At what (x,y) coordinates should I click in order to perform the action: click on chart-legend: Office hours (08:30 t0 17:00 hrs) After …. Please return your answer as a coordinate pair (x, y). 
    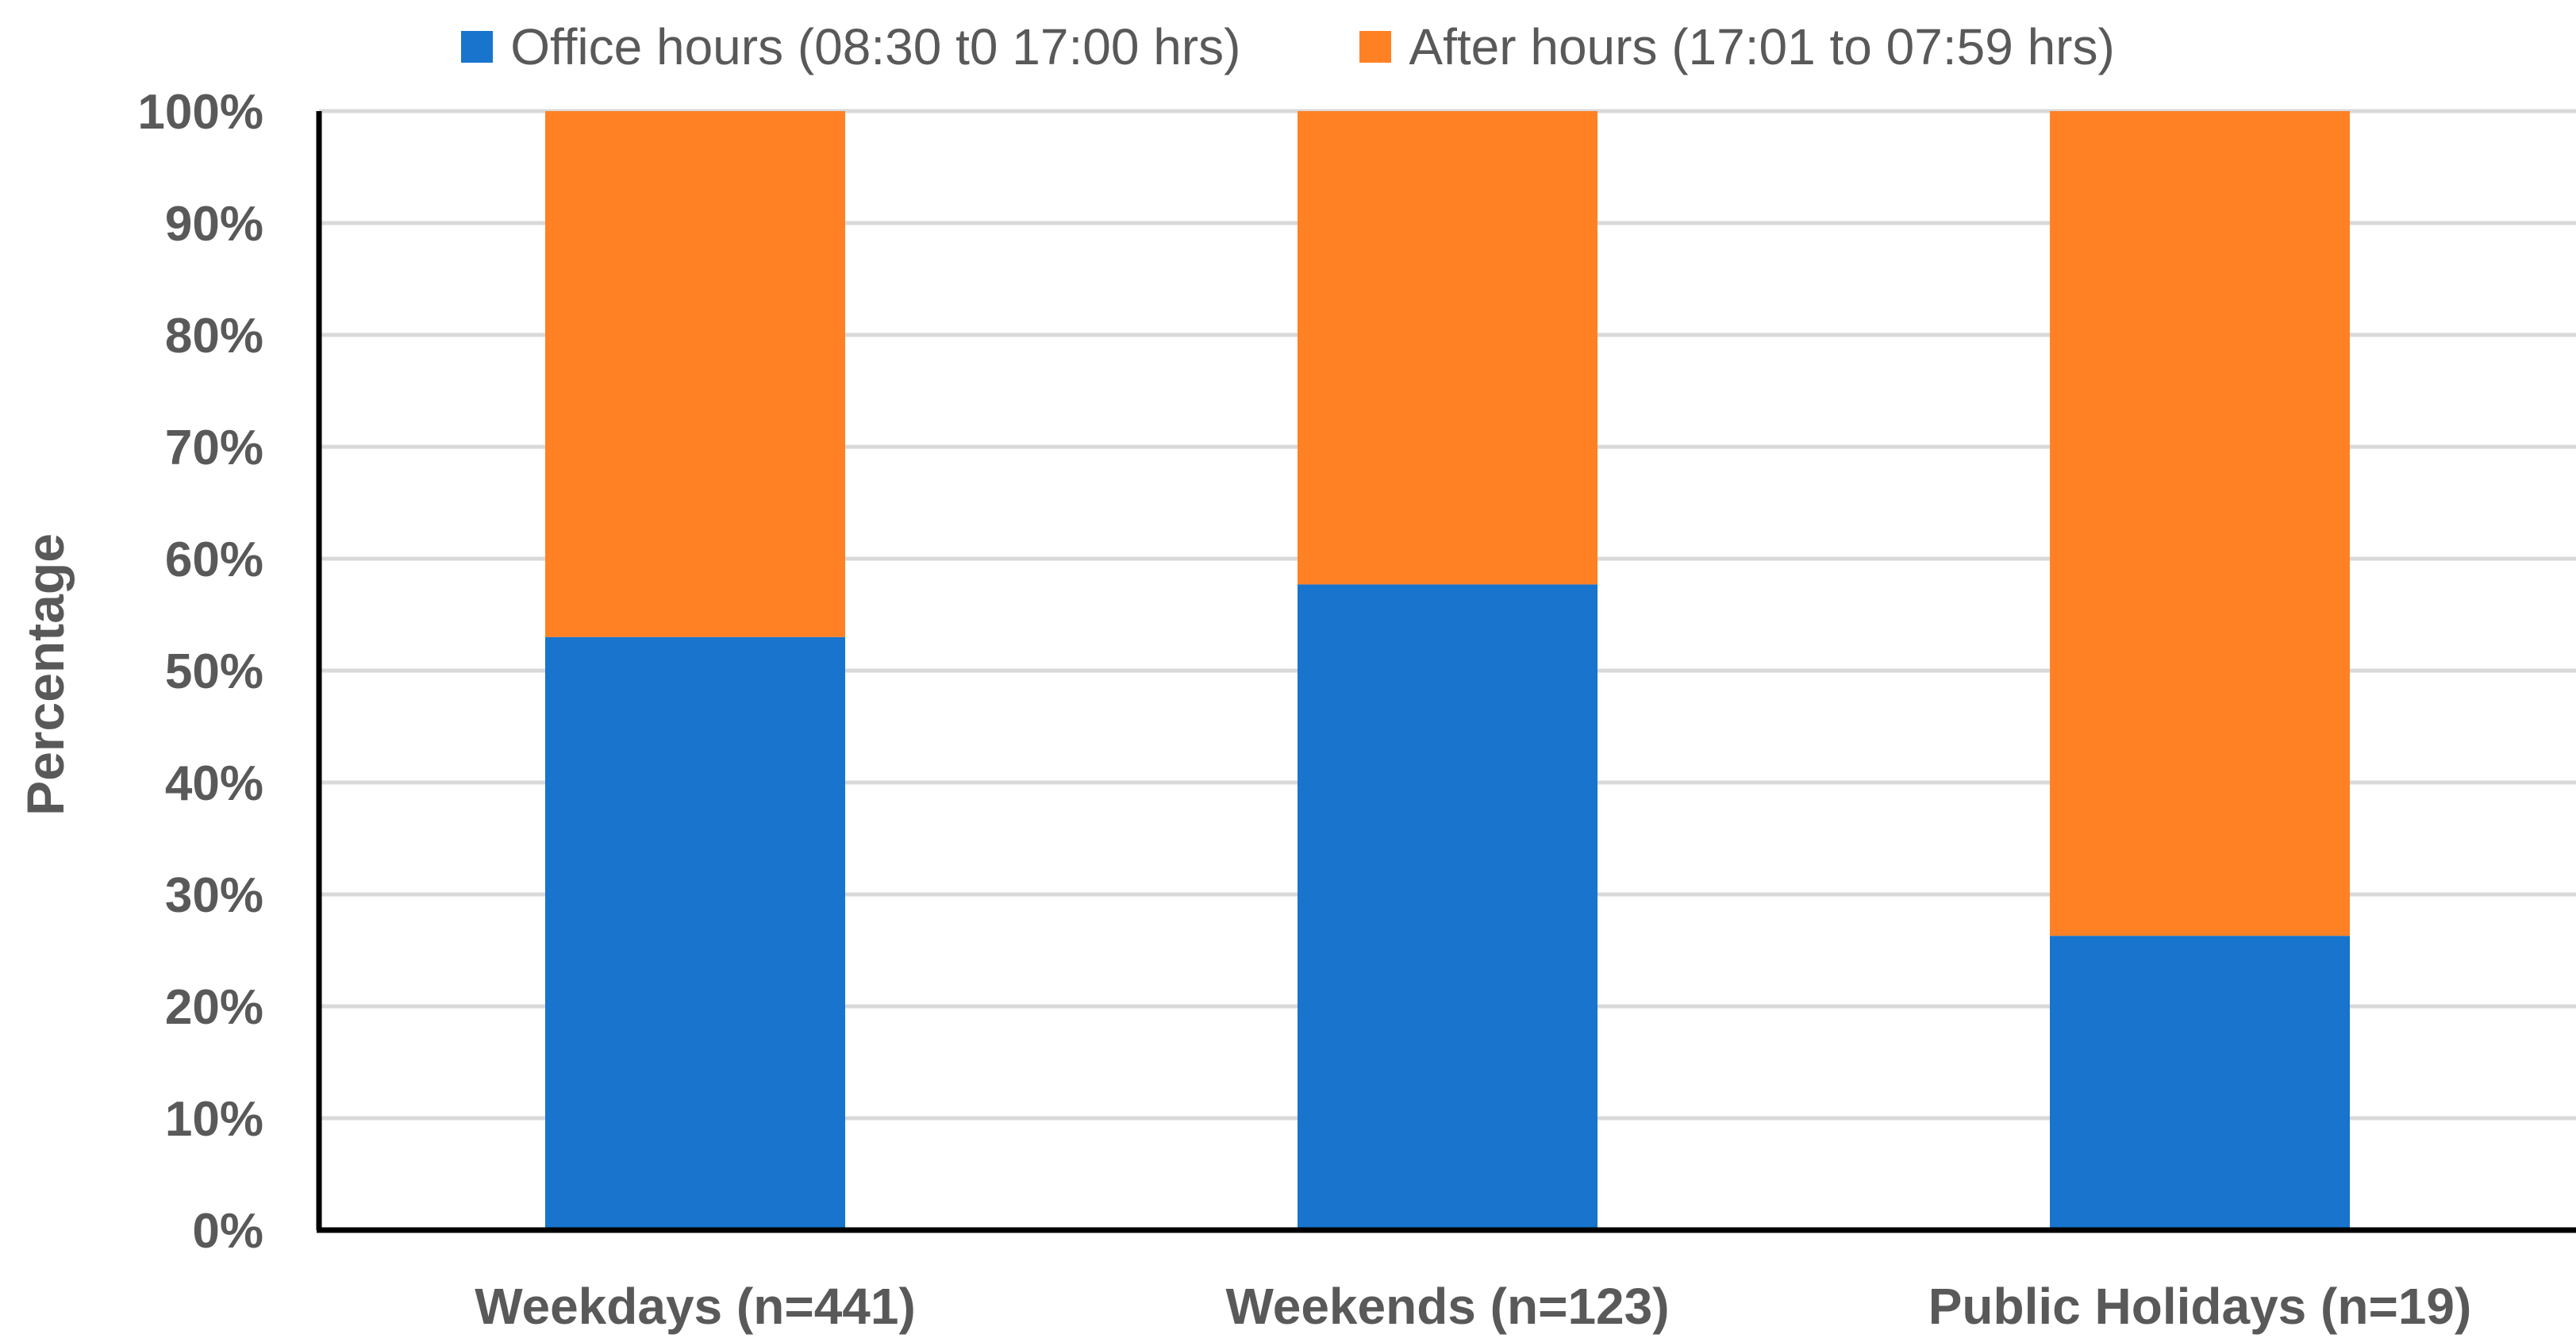
    Looking at the image, I should click on (1288, 46).